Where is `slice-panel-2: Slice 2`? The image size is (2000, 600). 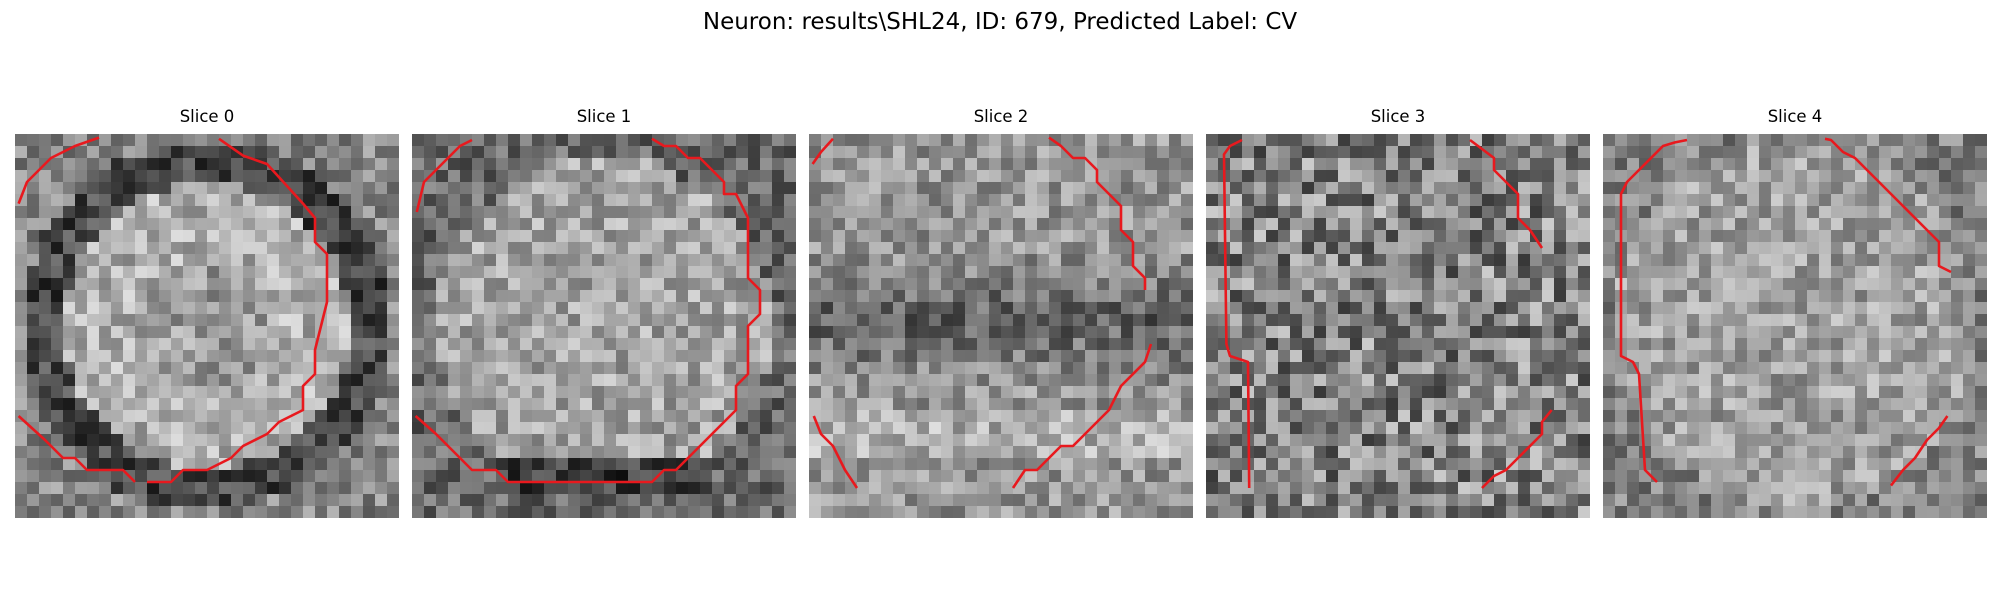
slice-panel-2: Slice 2 is located at coordinates (1001, 312).